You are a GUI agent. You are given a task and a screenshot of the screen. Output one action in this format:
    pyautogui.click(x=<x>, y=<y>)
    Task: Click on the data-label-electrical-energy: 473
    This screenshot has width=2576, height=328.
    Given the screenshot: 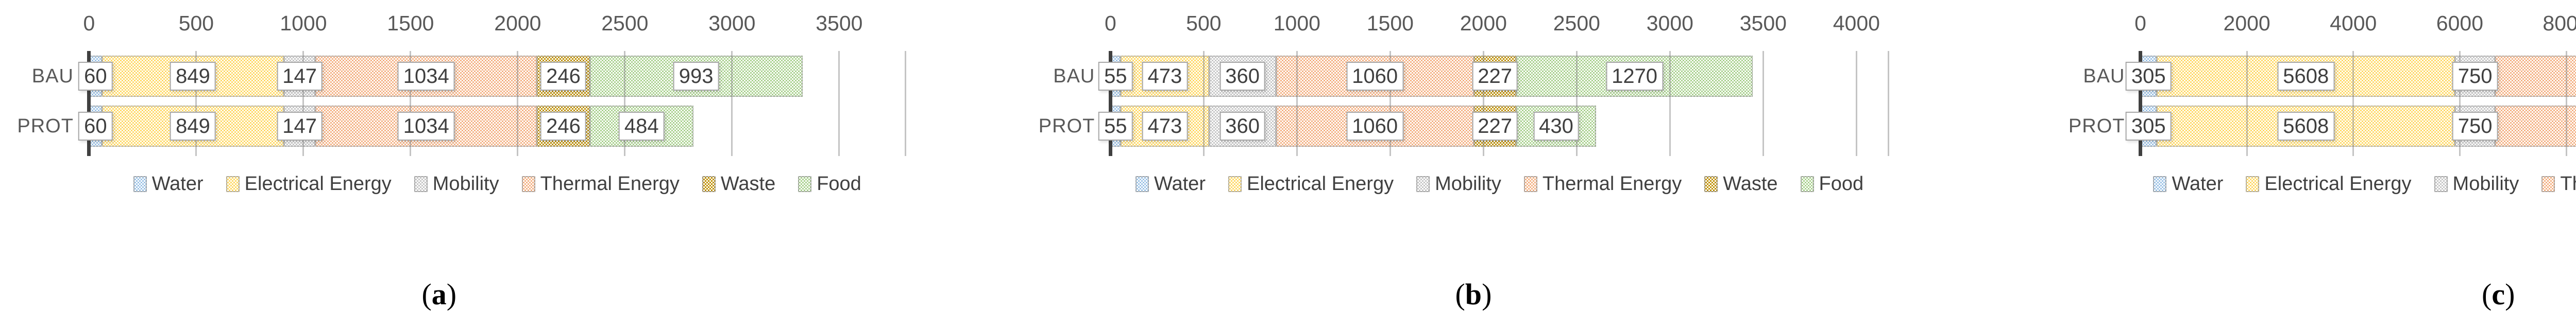 What is the action you would take?
    pyautogui.click(x=1165, y=127)
    